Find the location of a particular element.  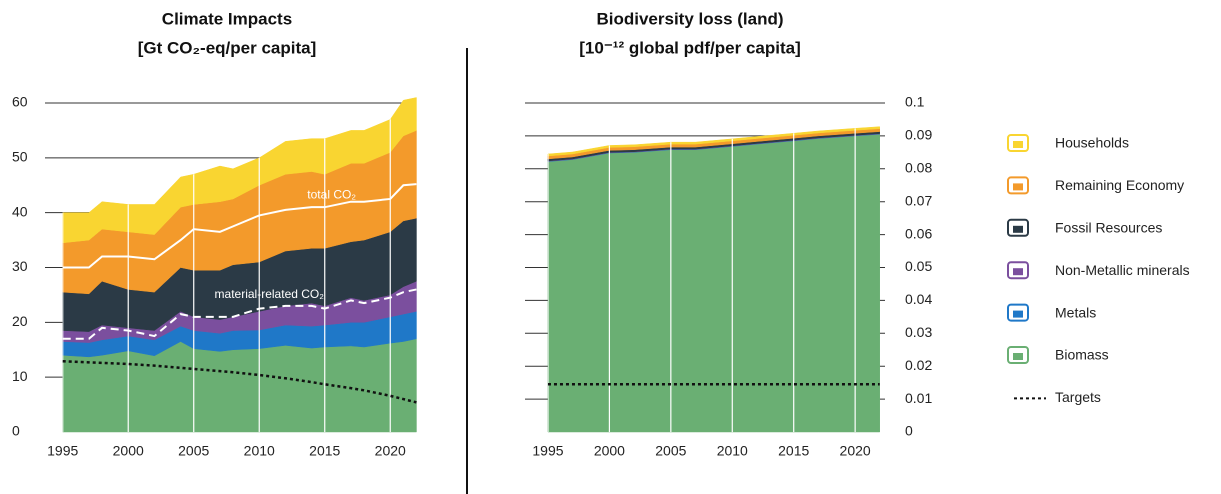

legend-label: Non-Metallic minerals is located at coordinates (1122, 270).